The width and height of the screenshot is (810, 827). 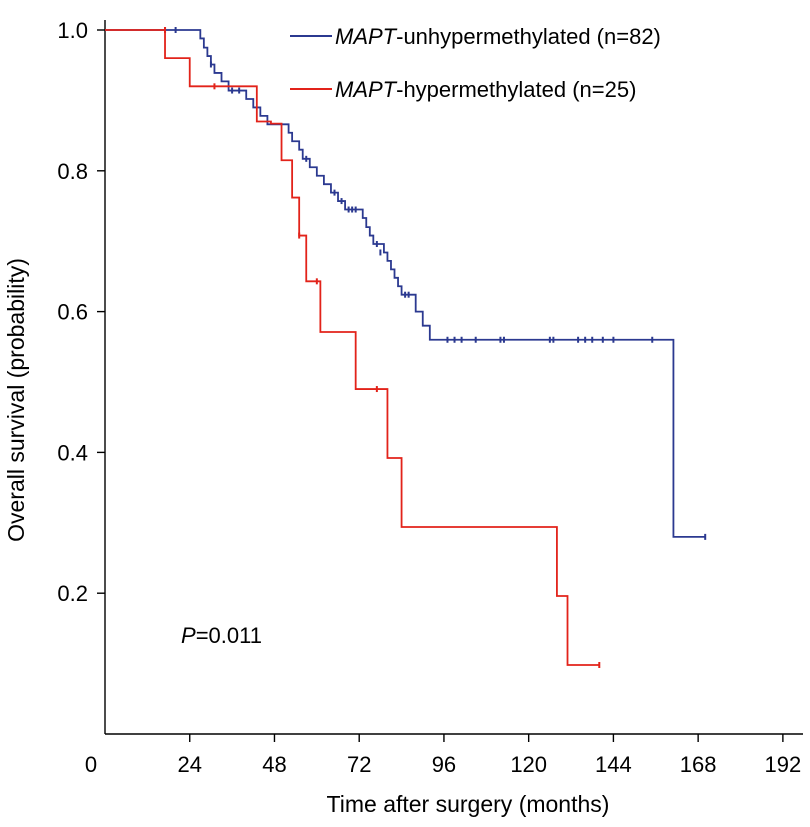 What do you see at coordinates (366, 36) in the screenshot?
I see `legend-label-unhypermethylated-italic: MAPT` at bounding box center [366, 36].